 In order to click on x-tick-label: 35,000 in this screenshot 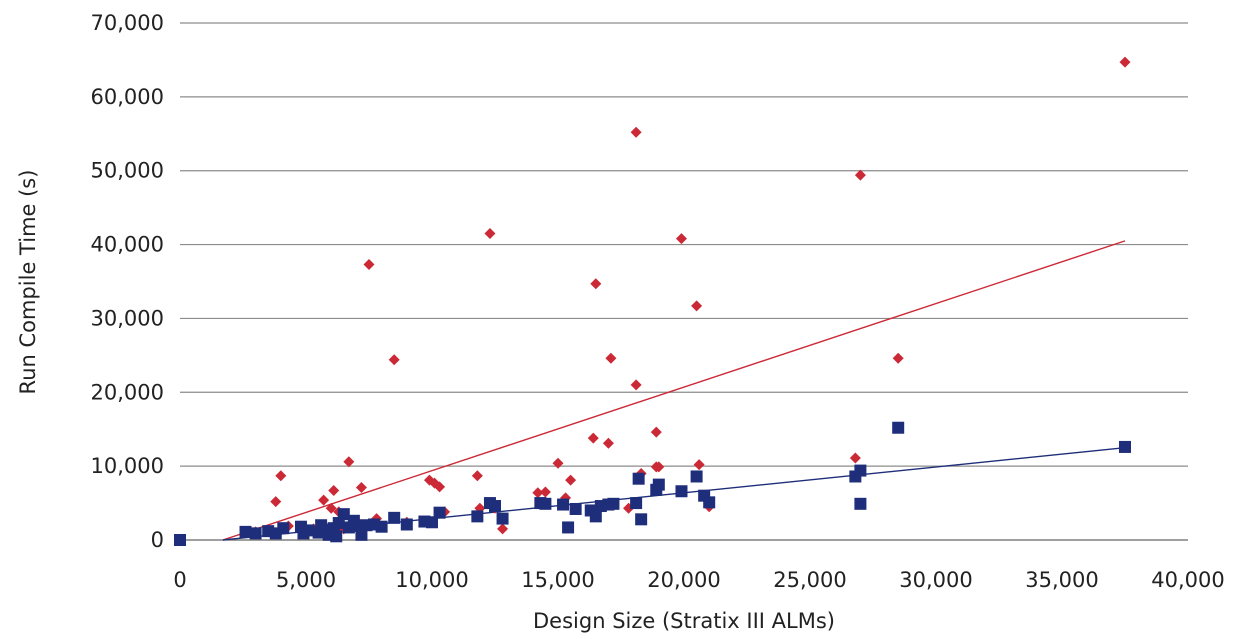, I will do `click(1061, 580)`.